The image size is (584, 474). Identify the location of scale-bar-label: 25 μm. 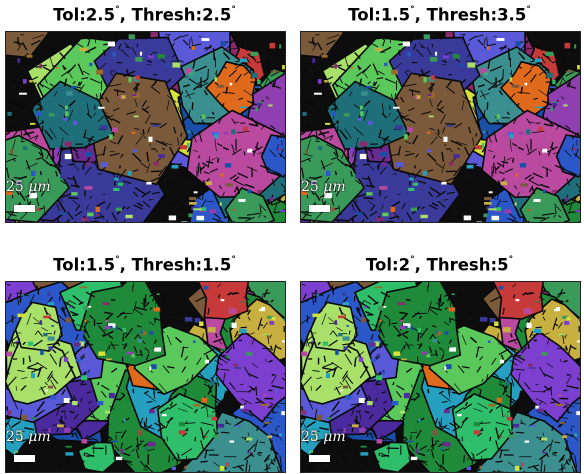
(28, 187).